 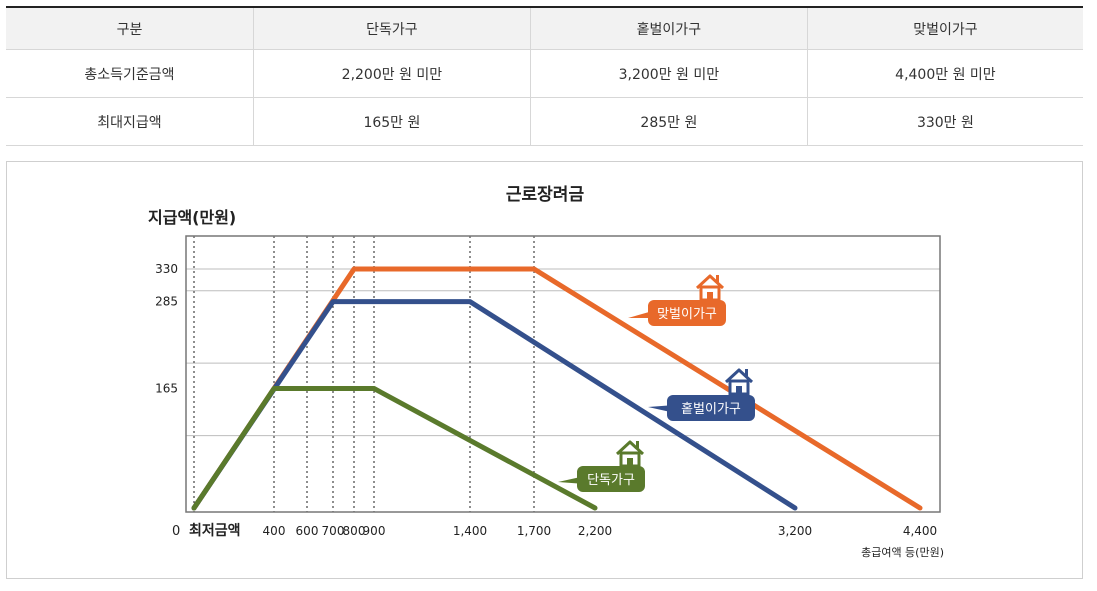 What do you see at coordinates (394, 448) in the screenshot?
I see `series-line-단독가구` at bounding box center [394, 448].